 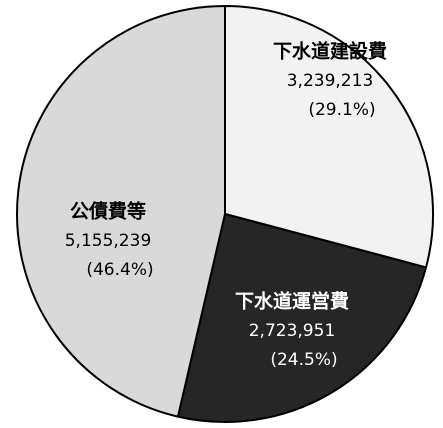 I want to click on value-label: 2,723,951, so click(x=292, y=331).